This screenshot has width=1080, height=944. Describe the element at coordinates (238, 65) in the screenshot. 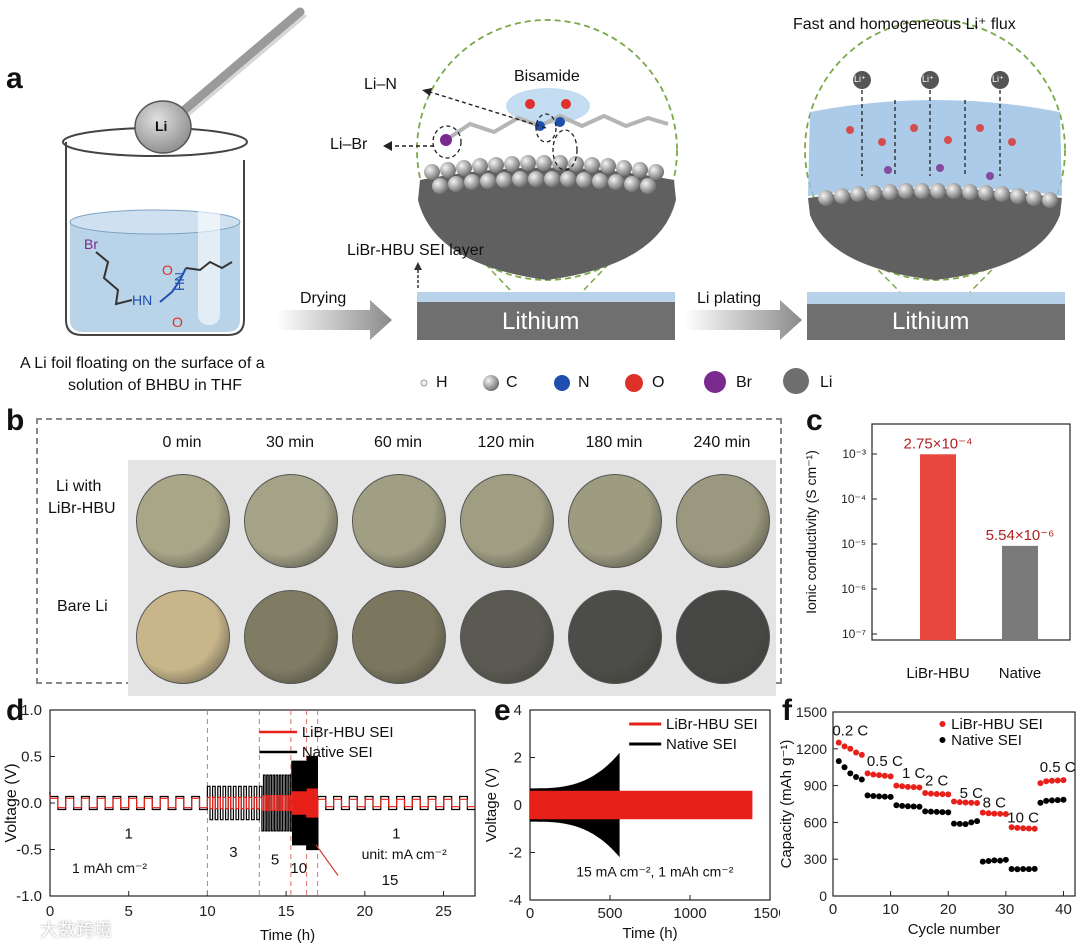

I see `tweezers-icon` at that location.